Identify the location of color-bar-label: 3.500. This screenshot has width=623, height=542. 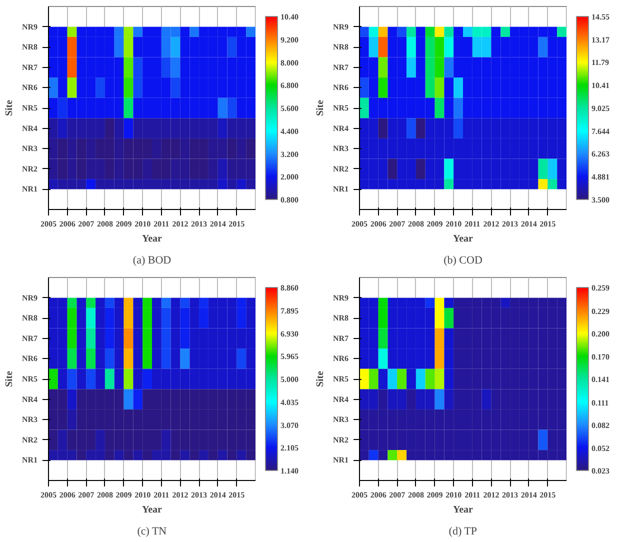
(601, 200).